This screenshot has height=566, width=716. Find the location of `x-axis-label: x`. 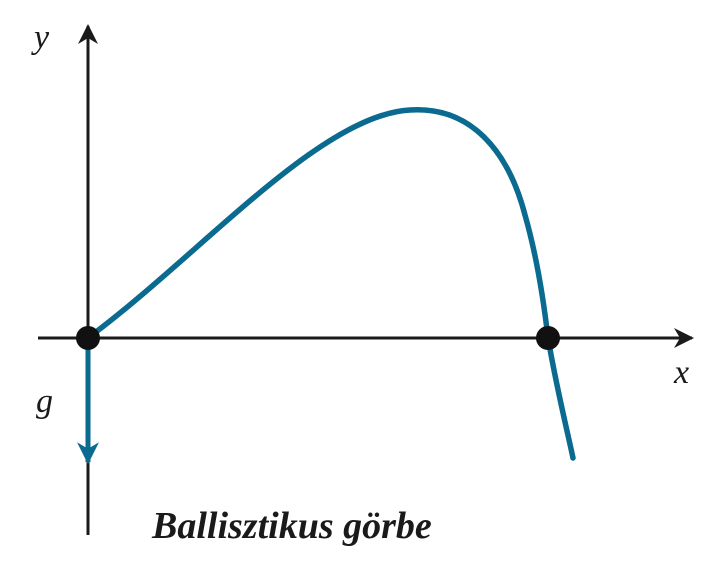

x-axis-label: x is located at coordinates (681, 372).